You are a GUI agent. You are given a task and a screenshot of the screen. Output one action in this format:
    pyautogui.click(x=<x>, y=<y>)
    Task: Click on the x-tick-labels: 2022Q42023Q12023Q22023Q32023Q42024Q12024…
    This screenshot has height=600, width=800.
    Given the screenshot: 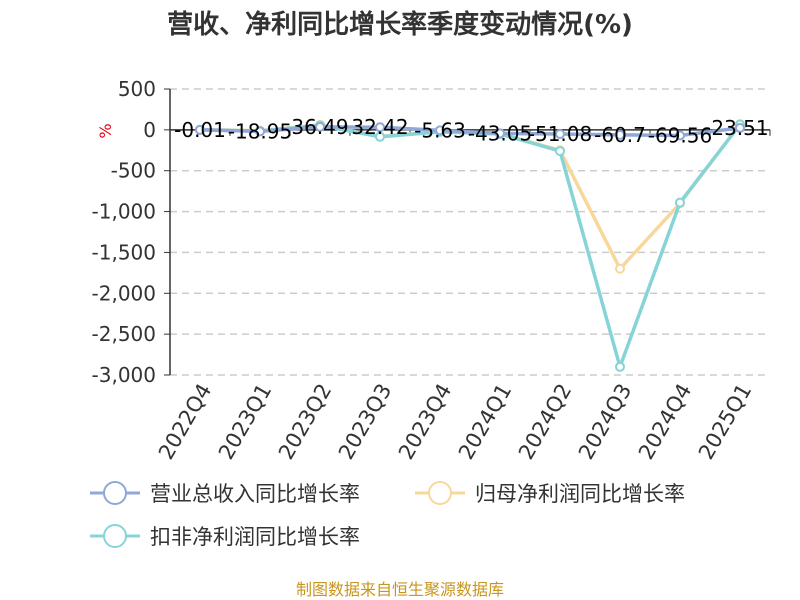 What is the action you would take?
    pyautogui.click(x=455, y=422)
    